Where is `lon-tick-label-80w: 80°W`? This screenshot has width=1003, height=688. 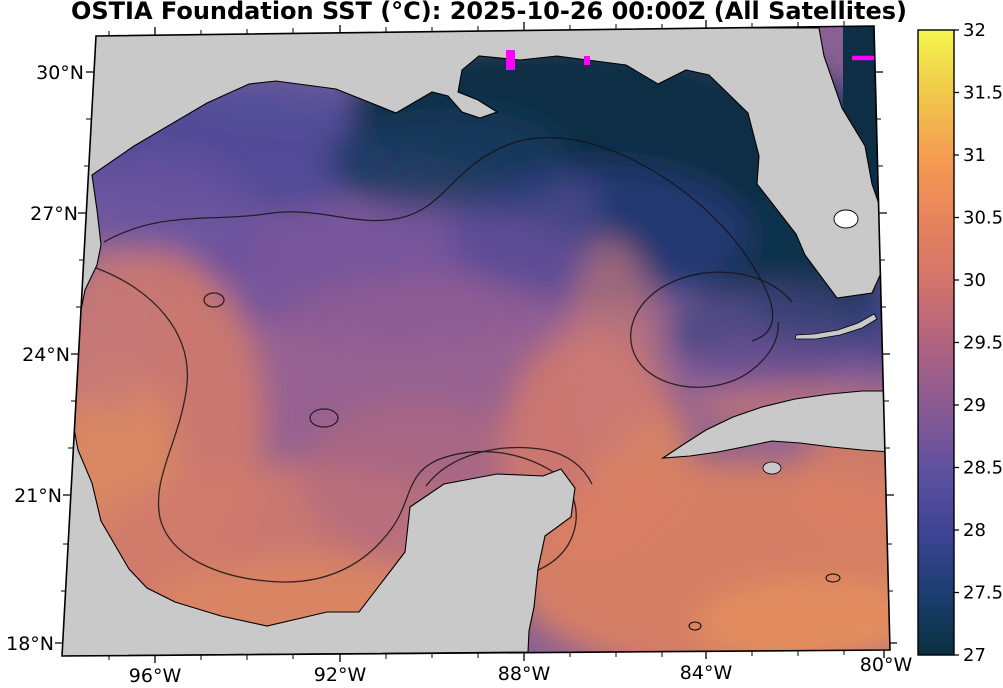
lon-tick-label-80w: 80°W is located at coordinates (886, 665).